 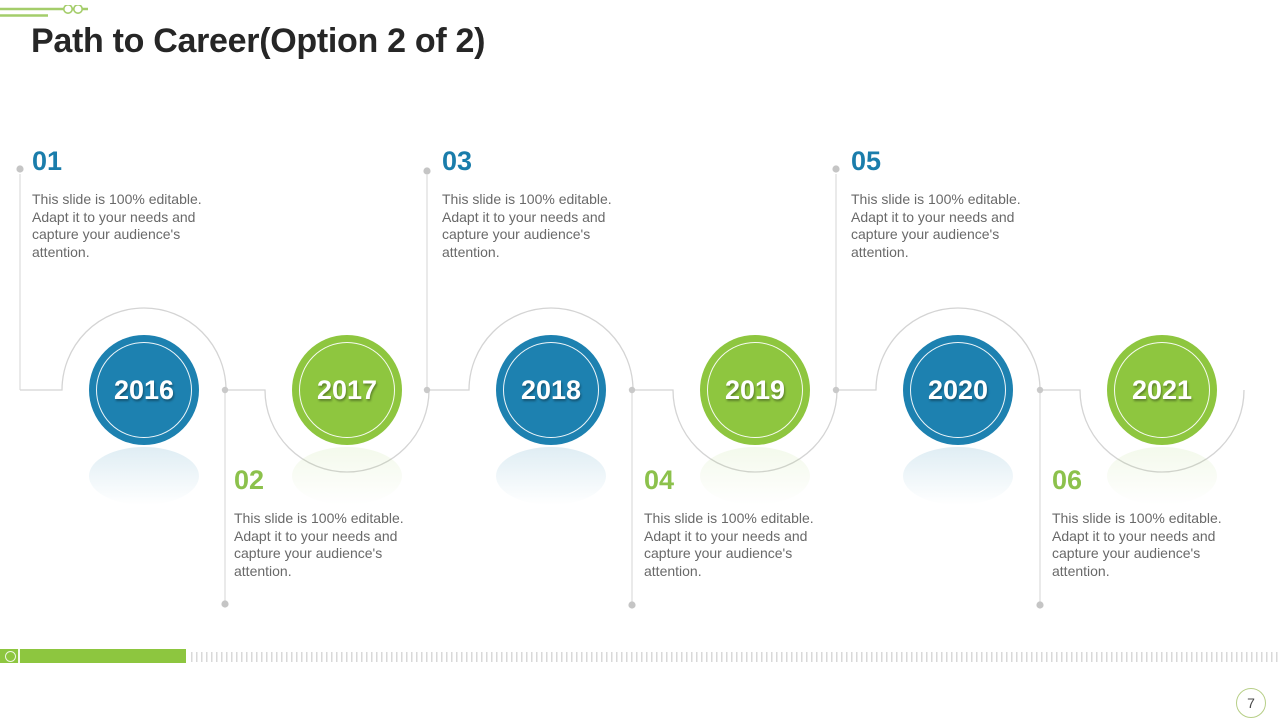 I want to click on year-circle-2016: 2016, so click(x=144, y=390).